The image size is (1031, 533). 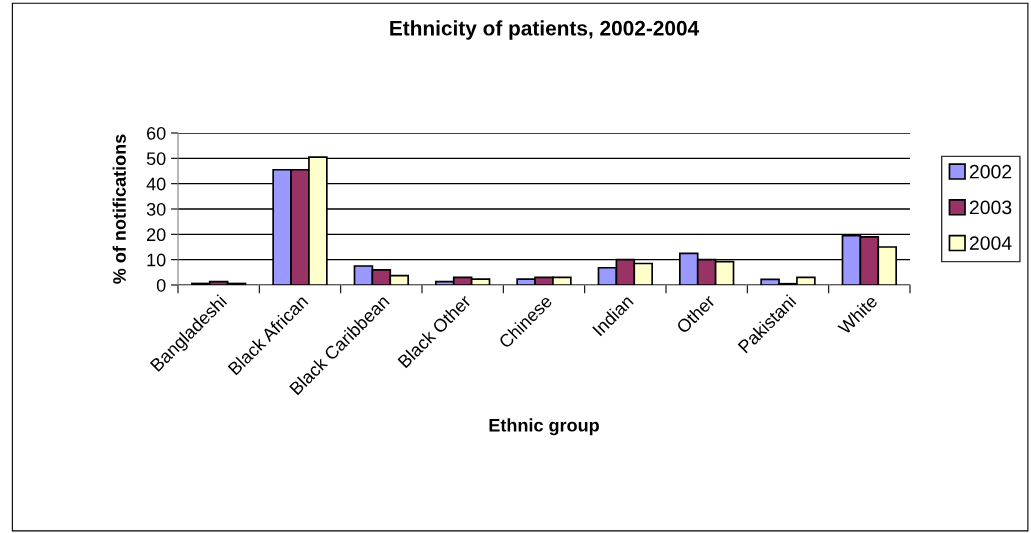 What do you see at coordinates (156, 235) in the screenshot?
I see `y-tick-label: 20` at bounding box center [156, 235].